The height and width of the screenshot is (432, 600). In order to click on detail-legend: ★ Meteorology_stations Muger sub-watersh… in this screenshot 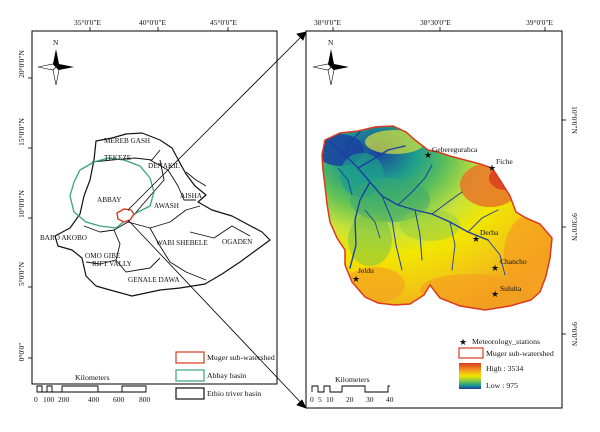, I will do `click(506, 363)`.